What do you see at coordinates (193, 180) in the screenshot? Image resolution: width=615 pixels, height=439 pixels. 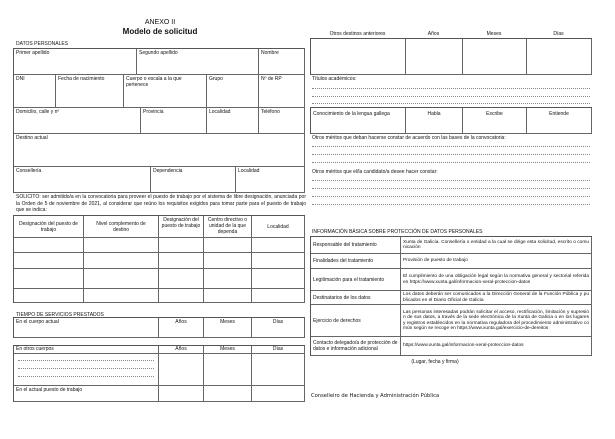 I see `dependencia-field: Dependencia` at bounding box center [193, 180].